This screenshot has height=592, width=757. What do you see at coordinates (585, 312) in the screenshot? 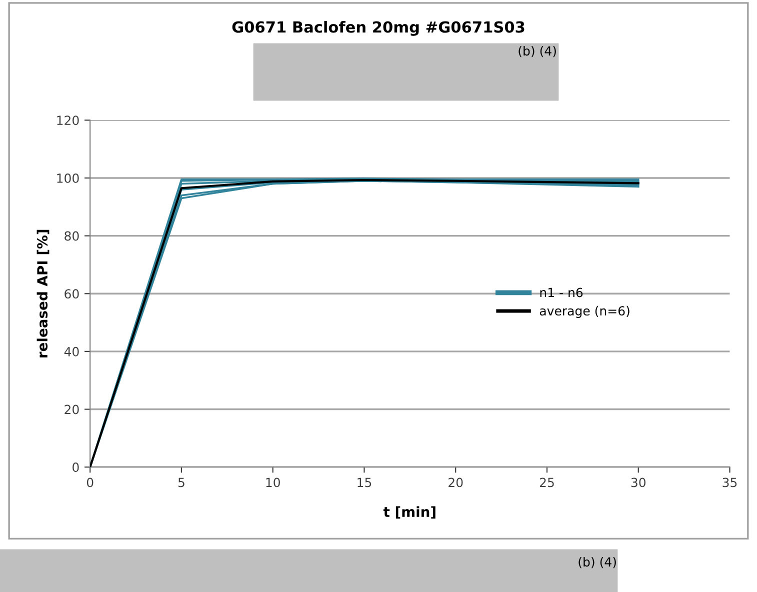
I see `legend-label: average (n=6)` at bounding box center [585, 312].